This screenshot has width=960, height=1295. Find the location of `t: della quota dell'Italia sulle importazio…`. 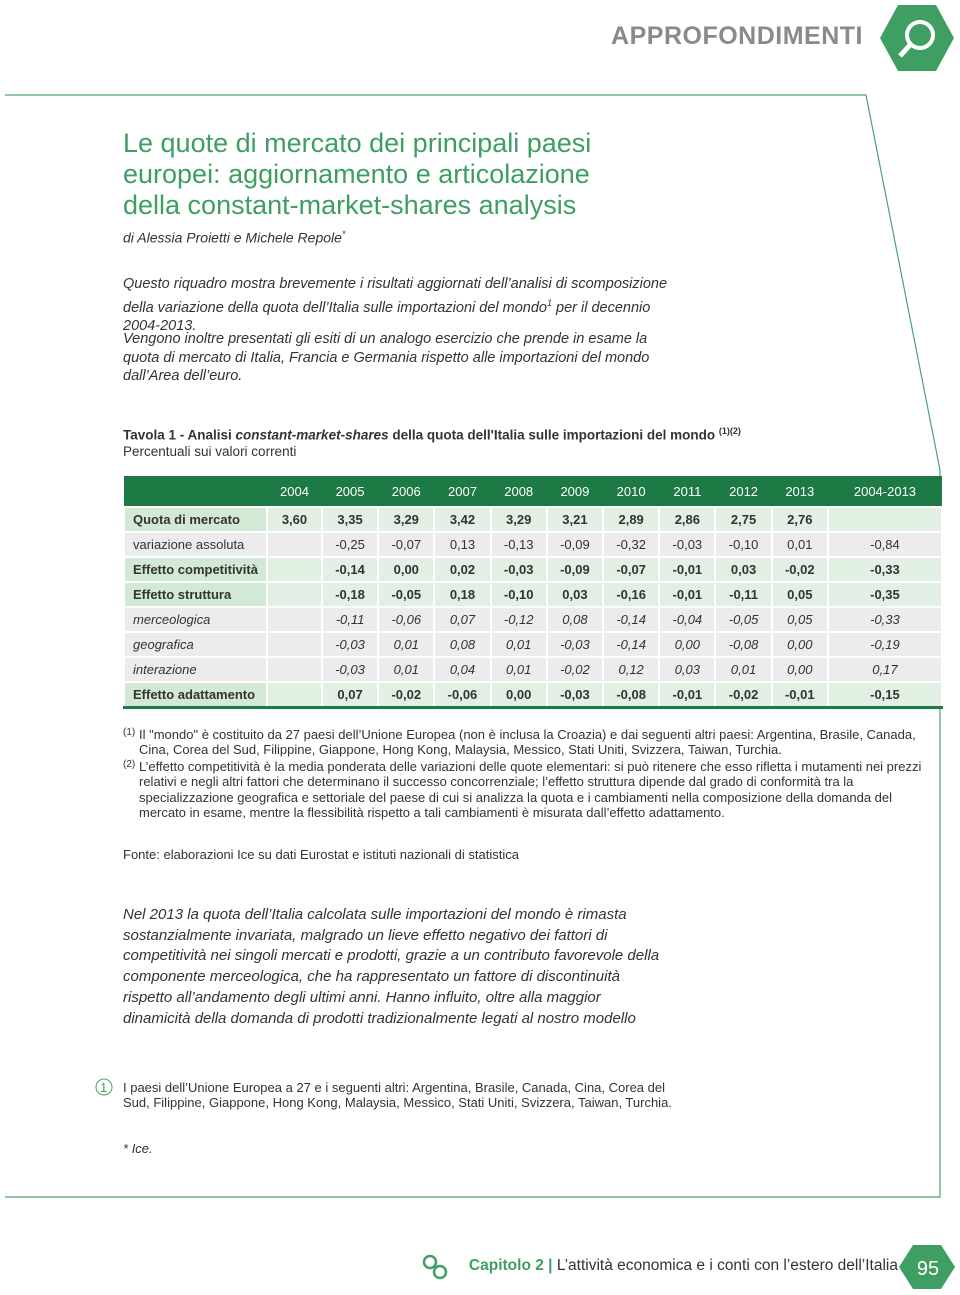

t: della quota dell'Italia sulle importazio… is located at coordinates (553, 435).